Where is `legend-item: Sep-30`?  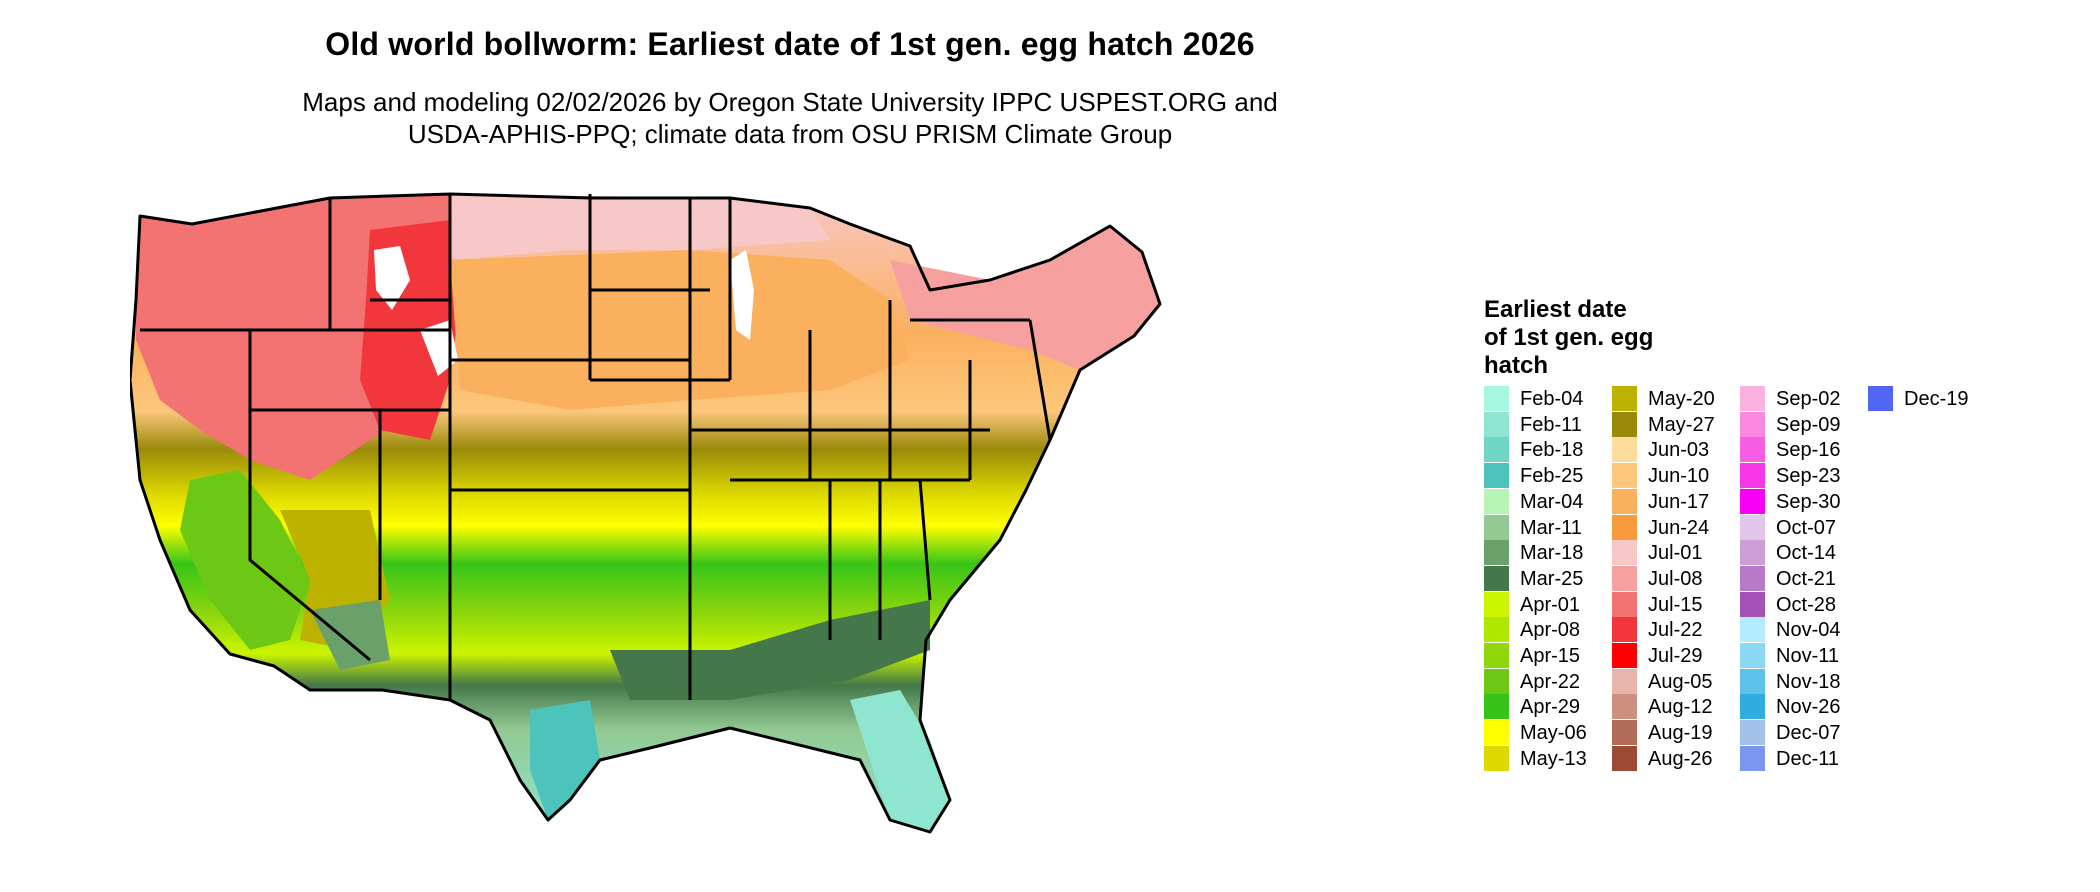
legend-item: Sep-30 is located at coordinates (1805, 501).